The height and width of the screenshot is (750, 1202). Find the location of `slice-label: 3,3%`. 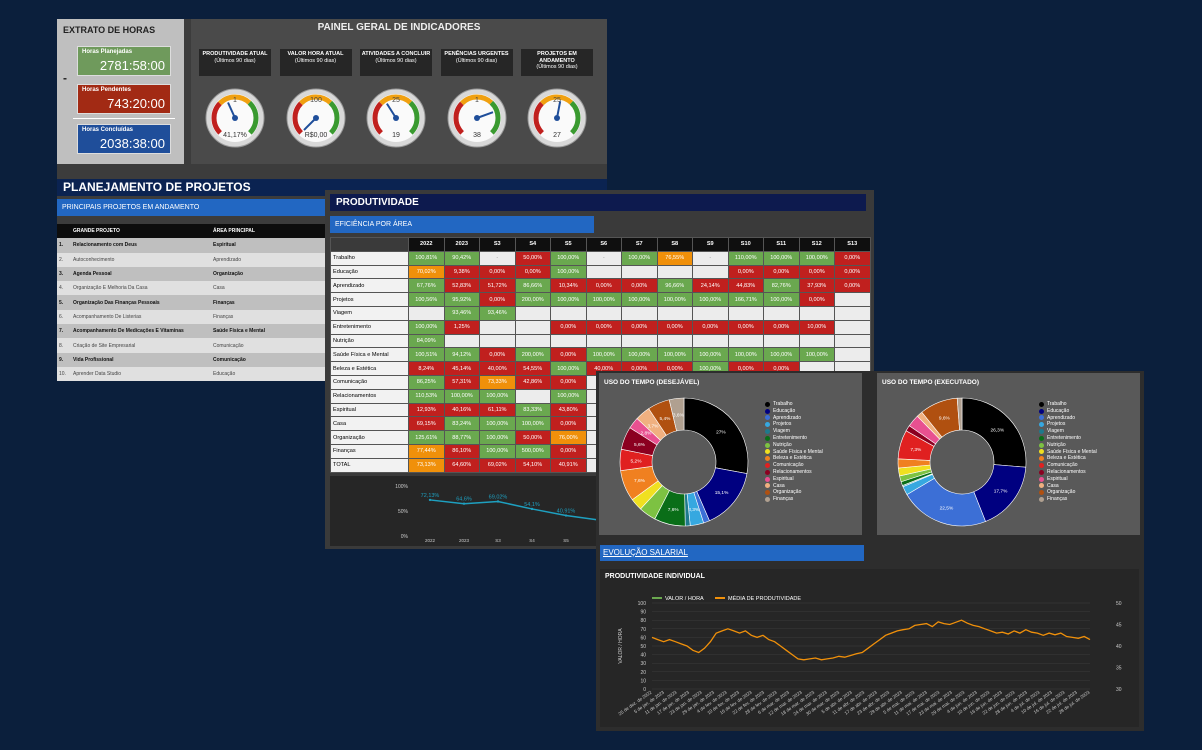

slice-label: 3,3% is located at coordinates (694, 510).